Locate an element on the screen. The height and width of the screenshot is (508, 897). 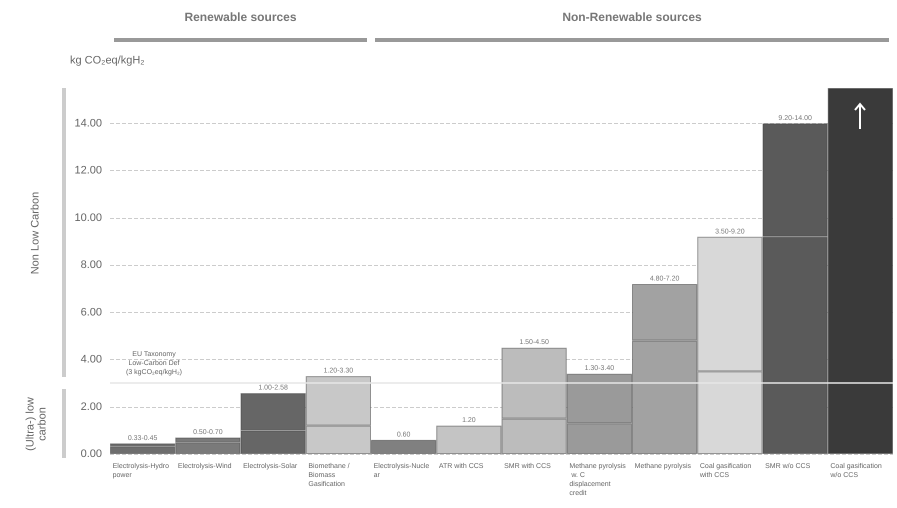
y-tick-label: 10.00 is located at coordinates (88, 218).